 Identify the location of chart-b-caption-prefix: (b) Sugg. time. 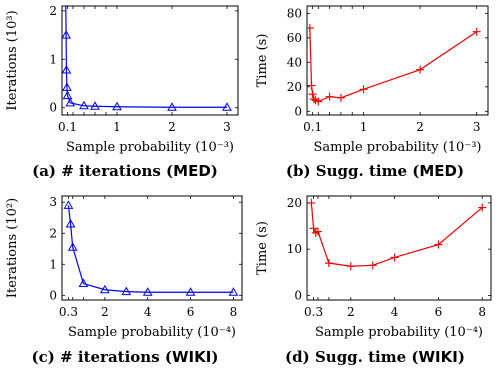
(346, 171).